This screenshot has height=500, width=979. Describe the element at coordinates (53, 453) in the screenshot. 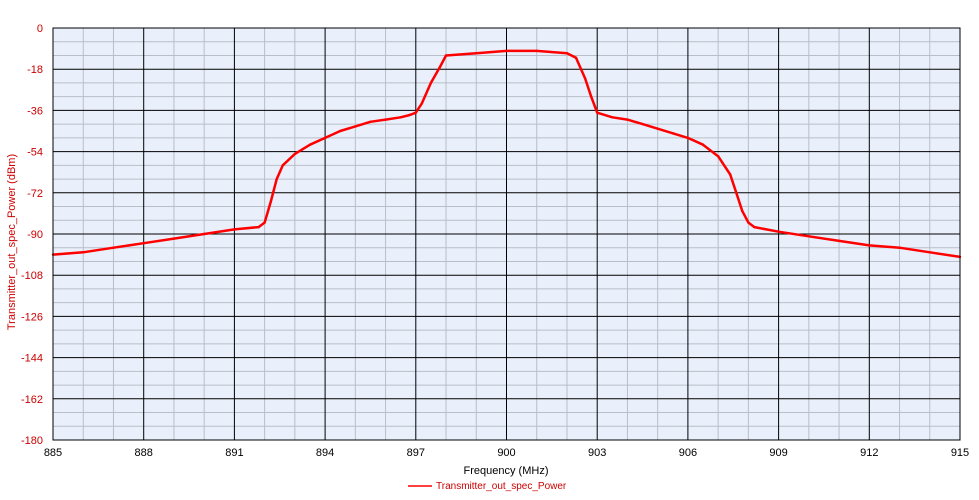

I see `x-tick-label: 885` at that location.